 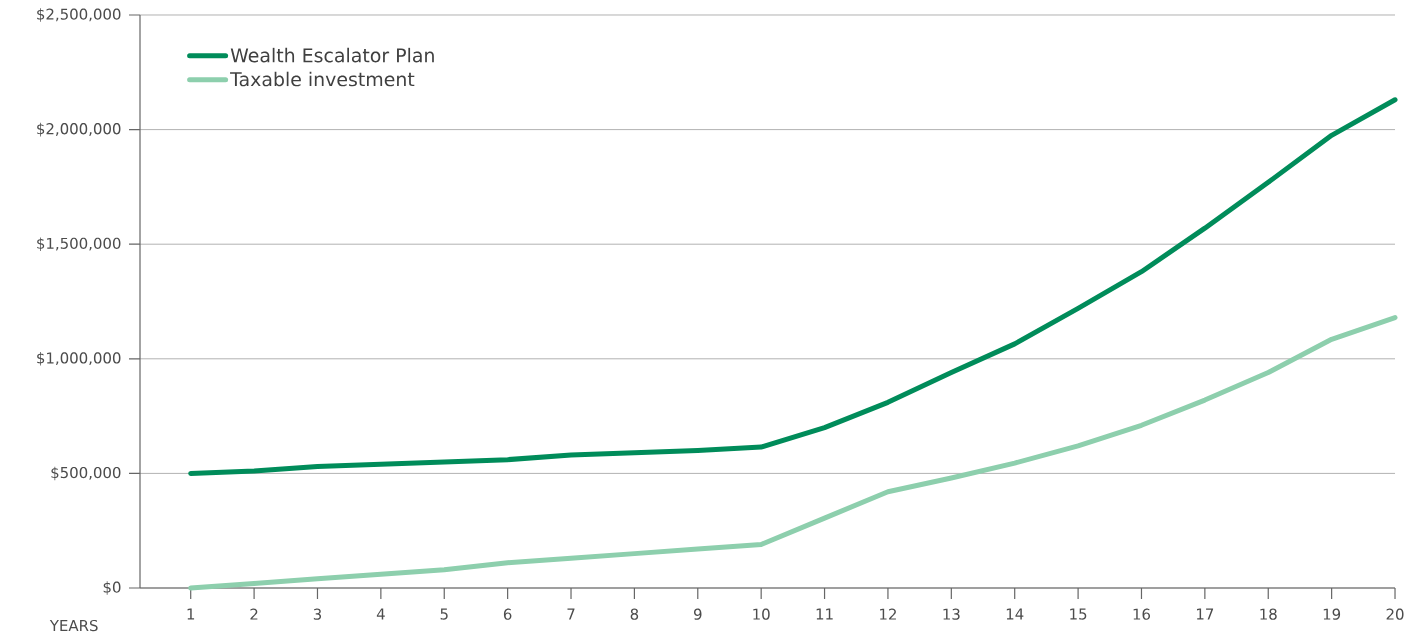 What do you see at coordinates (1268, 614) in the screenshot?
I see `x-tick-label: 18` at bounding box center [1268, 614].